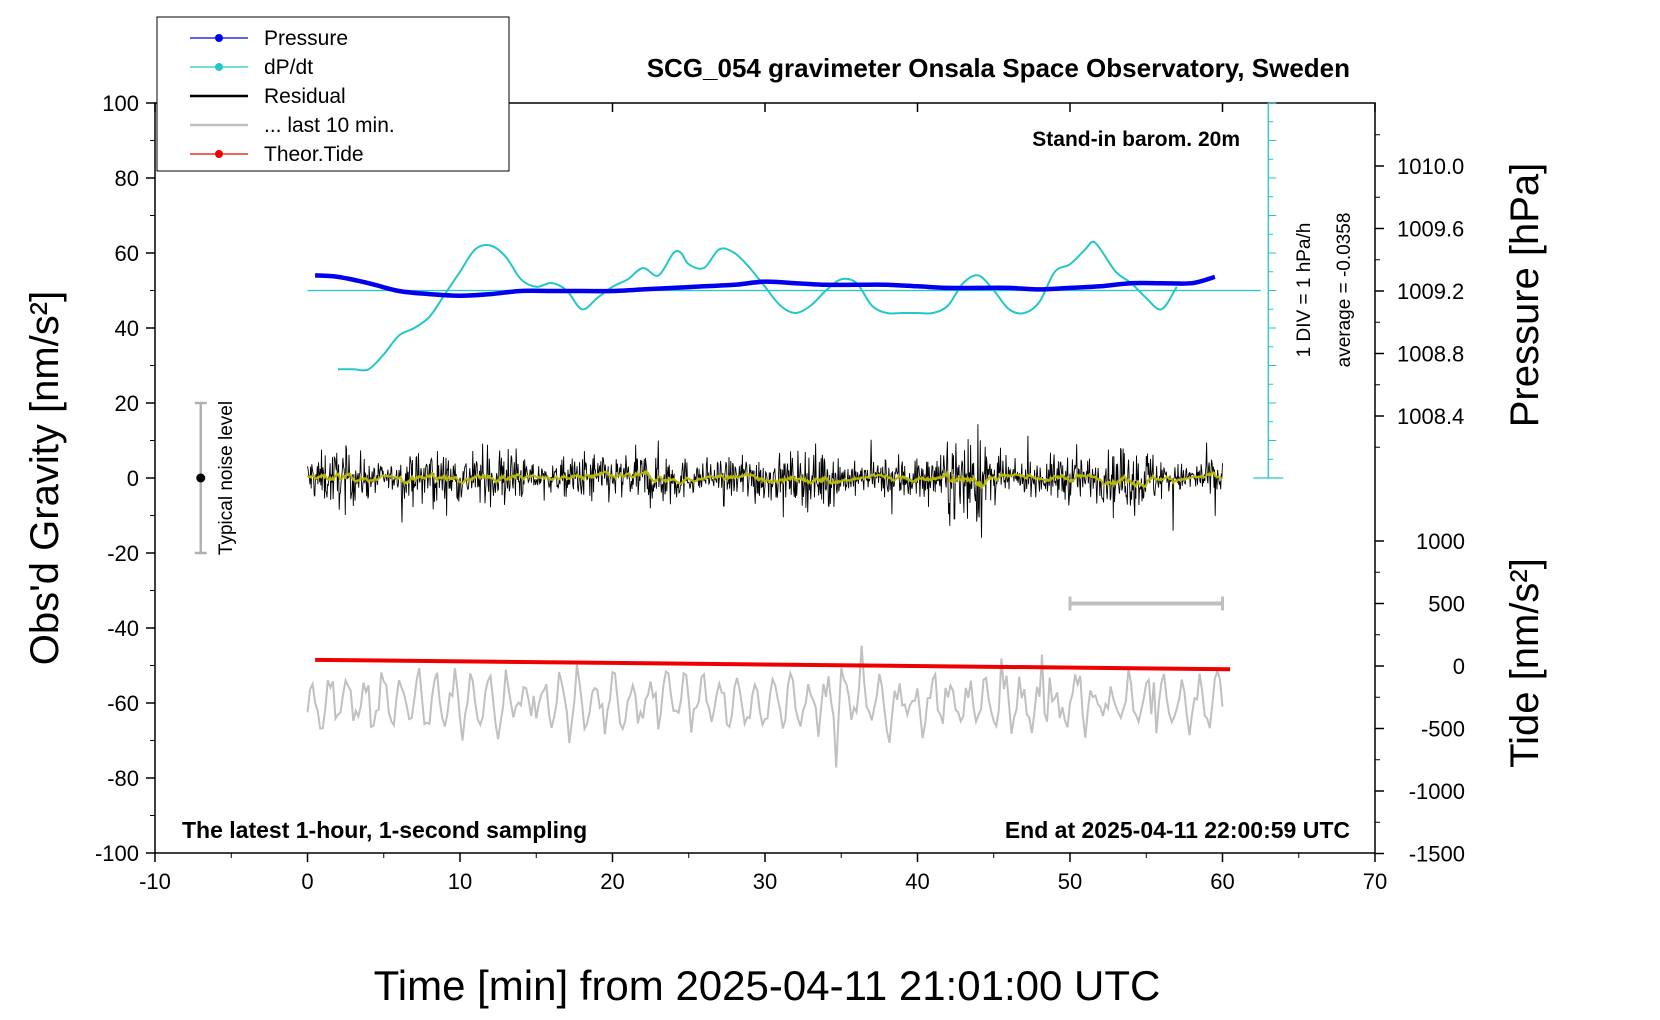 The image size is (1660, 1020). I want to click on residual-line, so click(765, 481).